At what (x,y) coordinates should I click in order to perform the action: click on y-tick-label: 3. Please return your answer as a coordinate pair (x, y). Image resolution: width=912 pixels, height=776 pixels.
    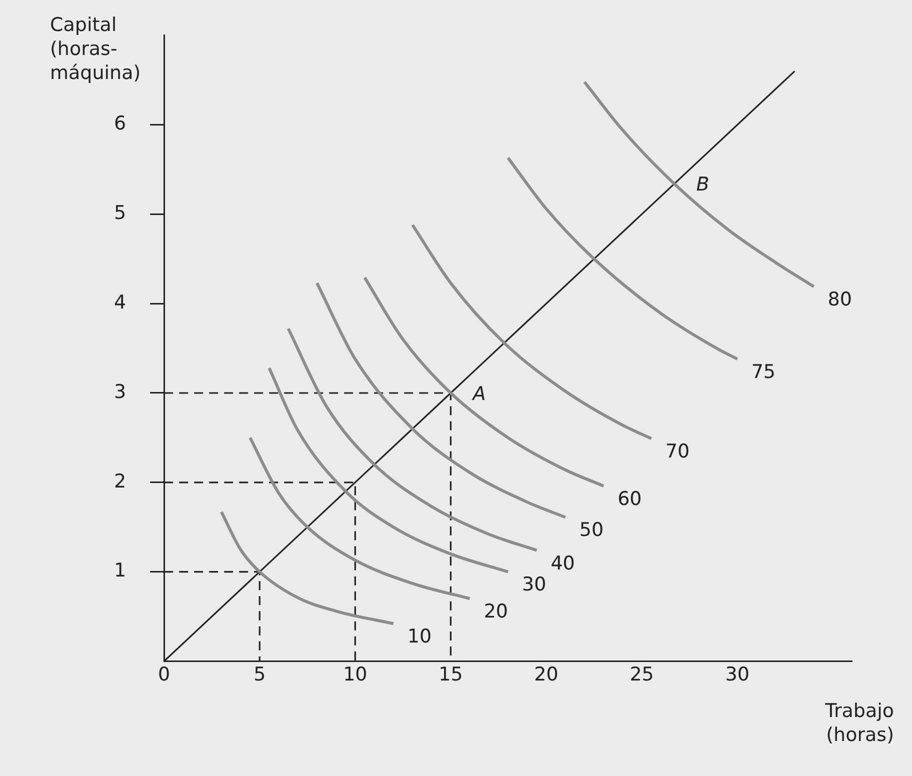
    Looking at the image, I should click on (120, 391).